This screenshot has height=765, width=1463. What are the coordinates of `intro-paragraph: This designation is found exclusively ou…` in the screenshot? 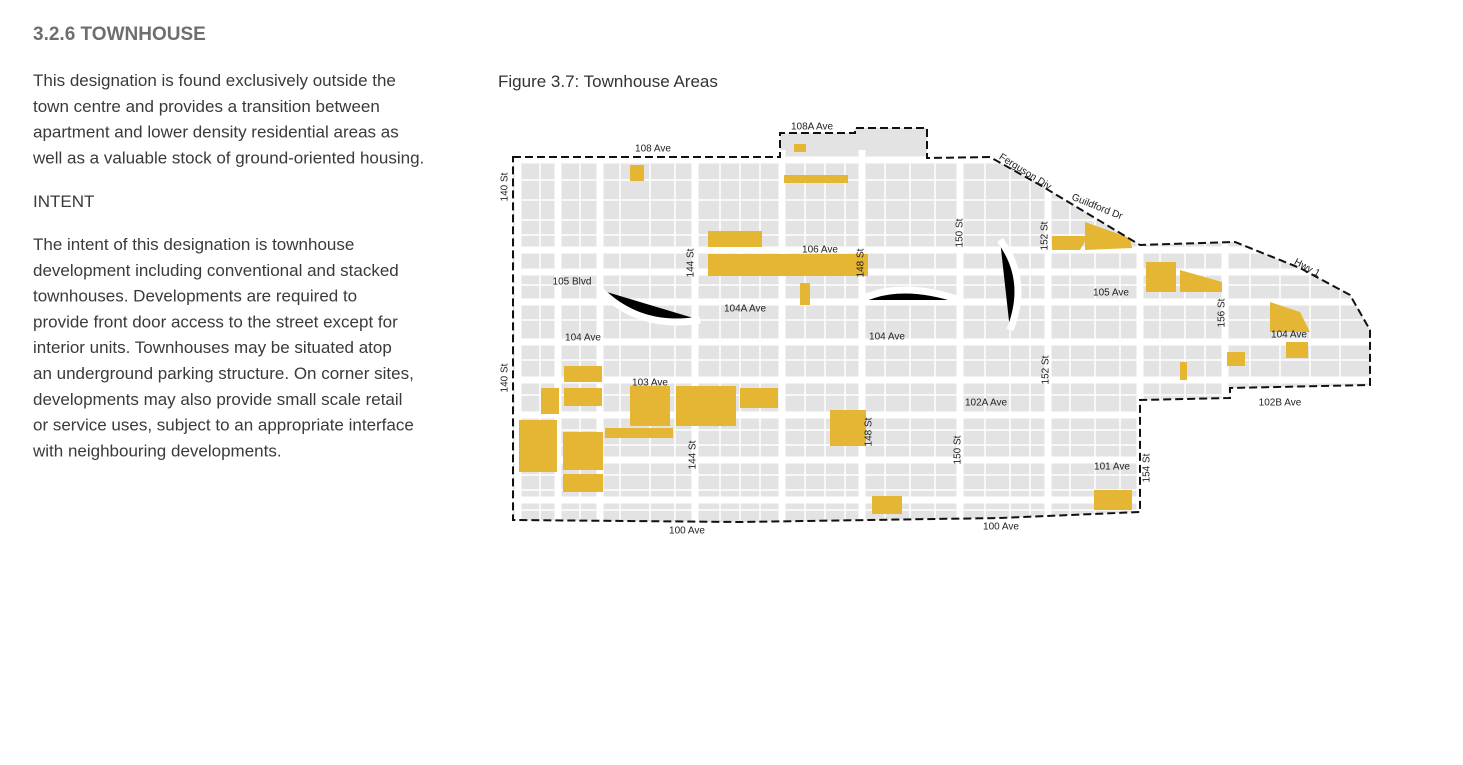 It's located at (228, 119).